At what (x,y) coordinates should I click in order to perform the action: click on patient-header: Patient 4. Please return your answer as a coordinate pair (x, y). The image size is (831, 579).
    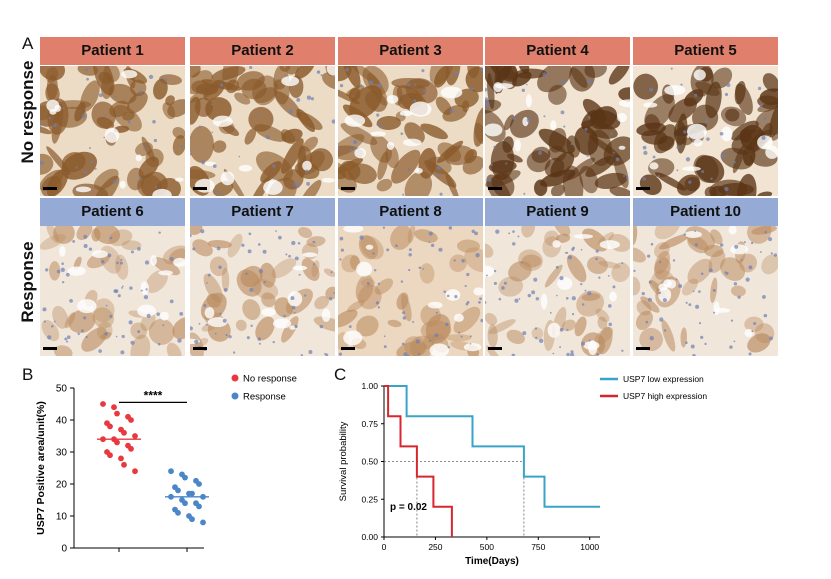
    Looking at the image, I should click on (557, 51).